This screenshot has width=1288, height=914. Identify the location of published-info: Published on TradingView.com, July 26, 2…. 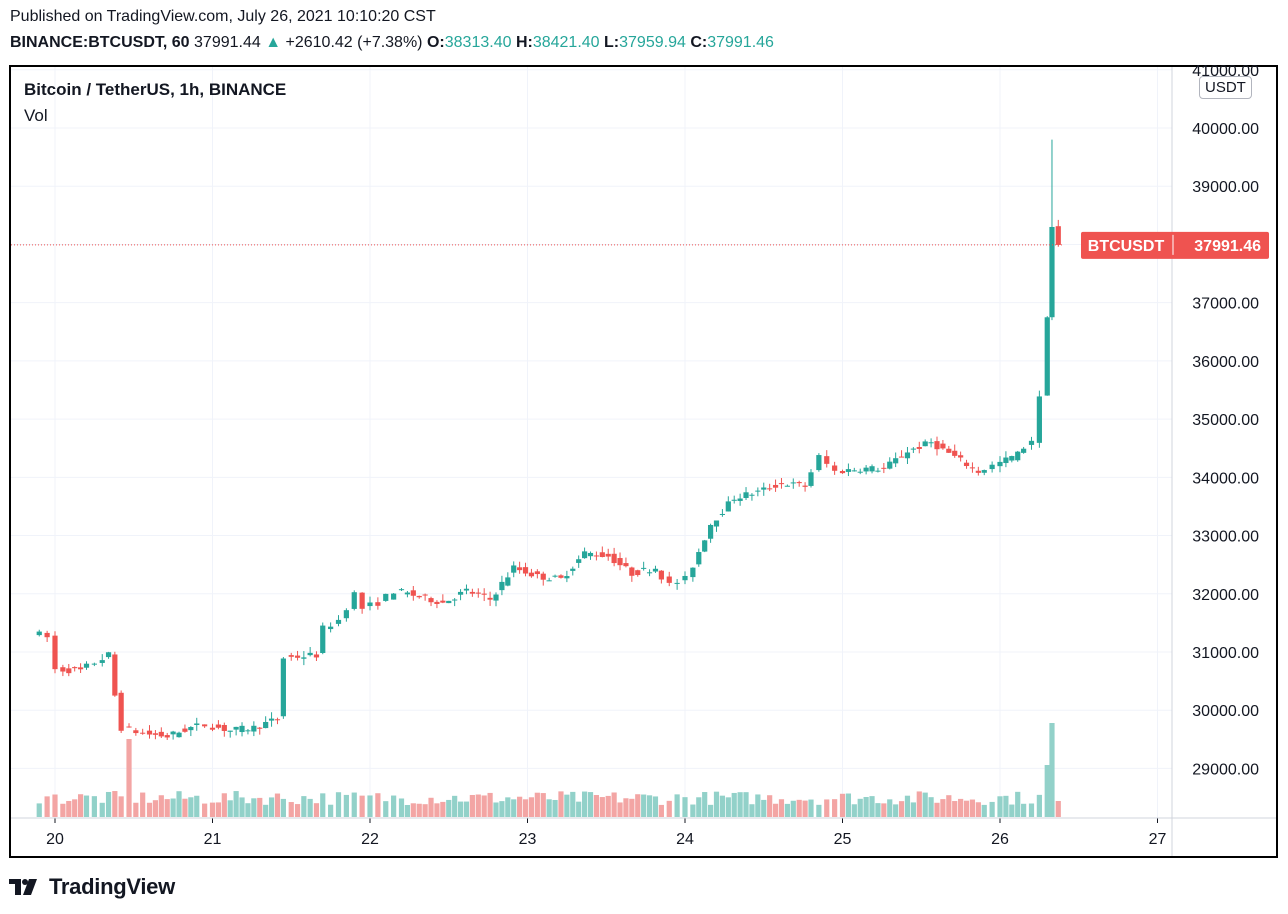
(223, 16).